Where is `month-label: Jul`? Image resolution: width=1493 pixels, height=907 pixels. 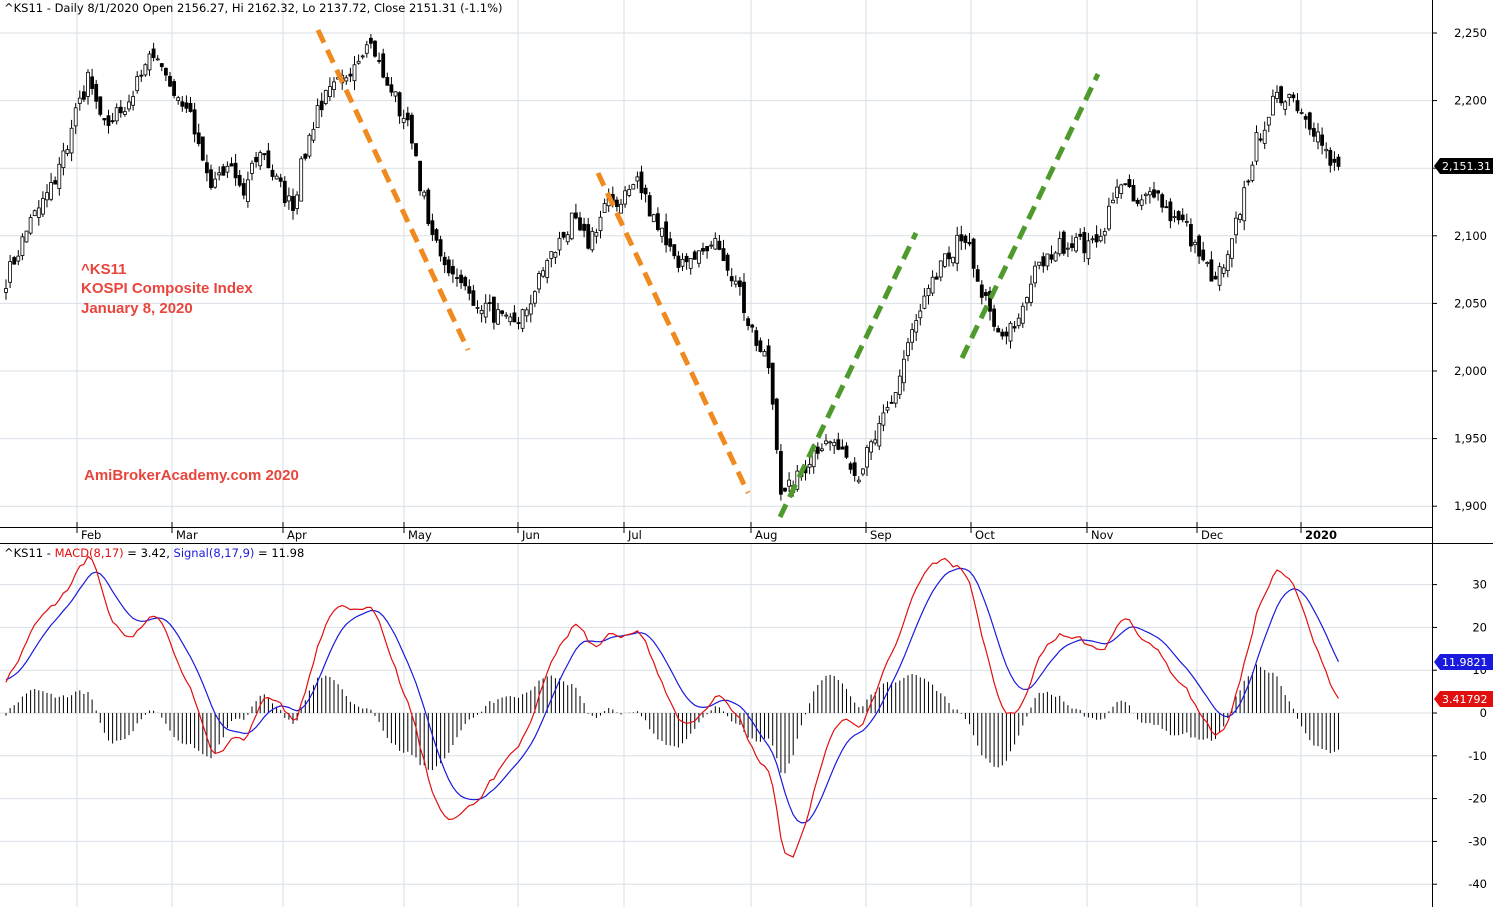 month-label: Jul is located at coordinates (634, 535).